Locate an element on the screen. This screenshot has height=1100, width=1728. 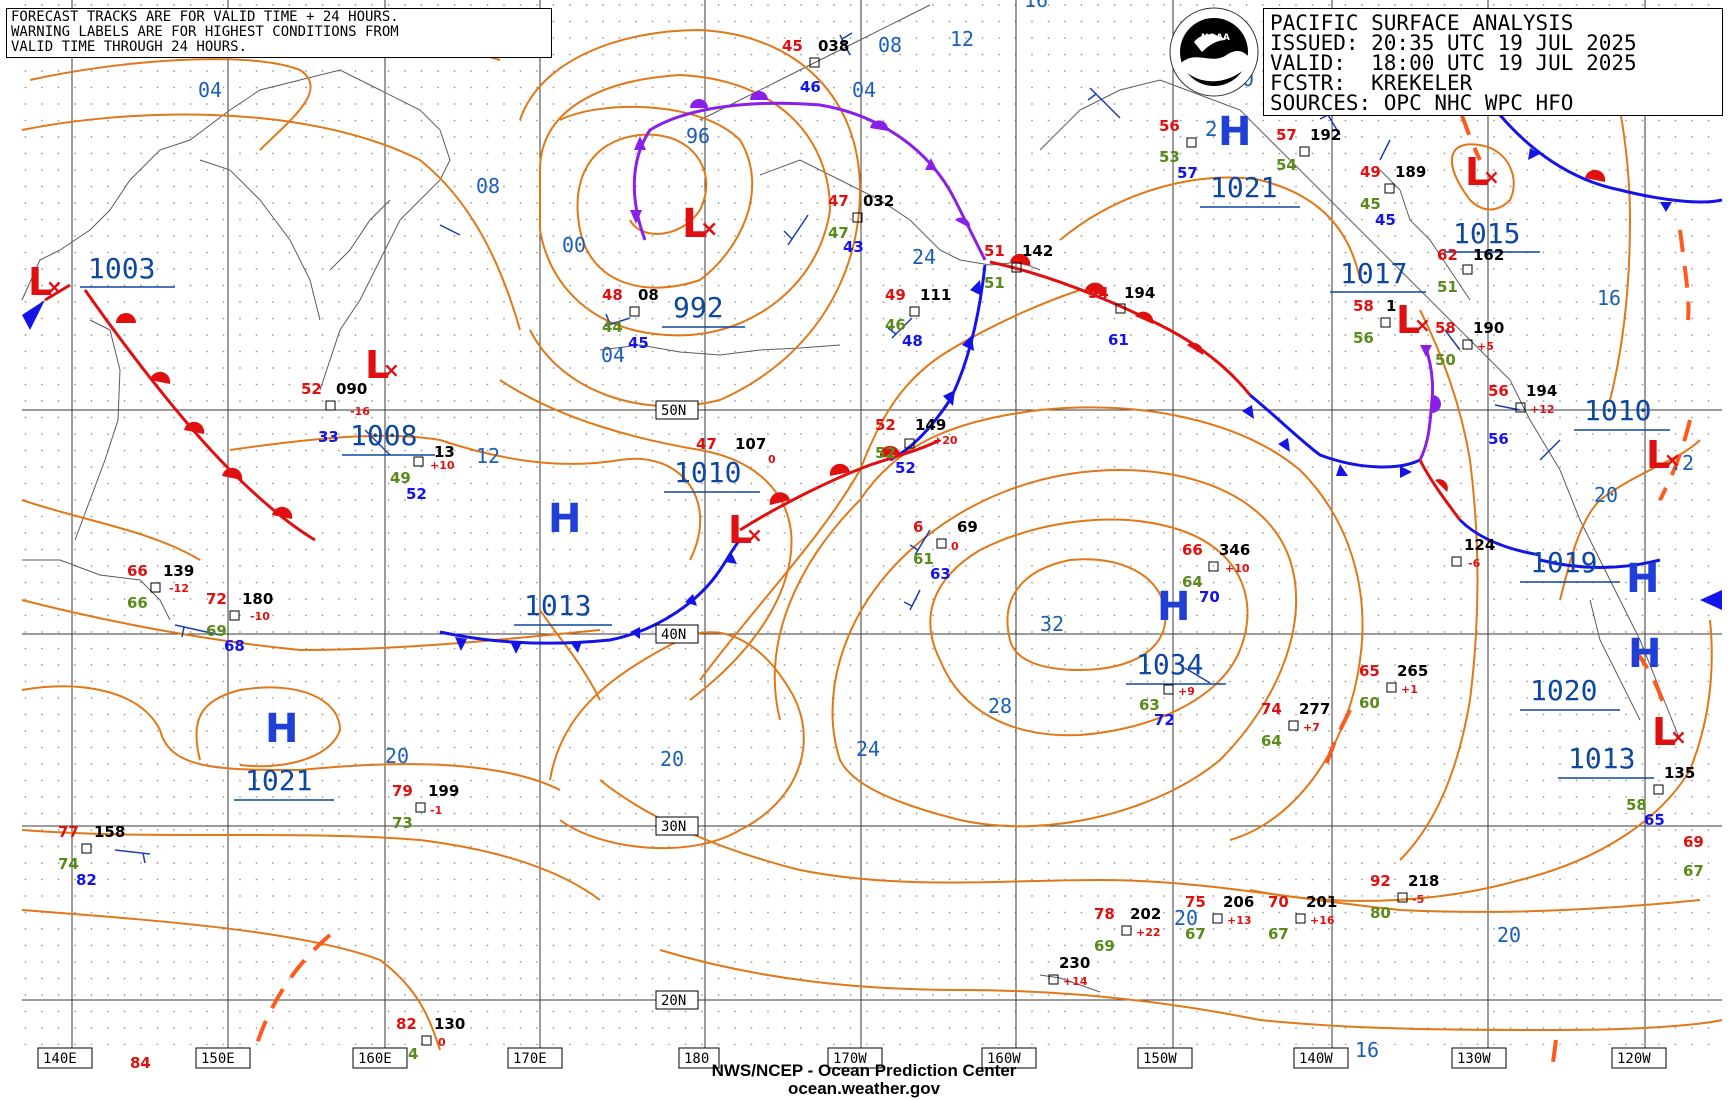
svg-text: 4 is located at coordinates (413, 1054).